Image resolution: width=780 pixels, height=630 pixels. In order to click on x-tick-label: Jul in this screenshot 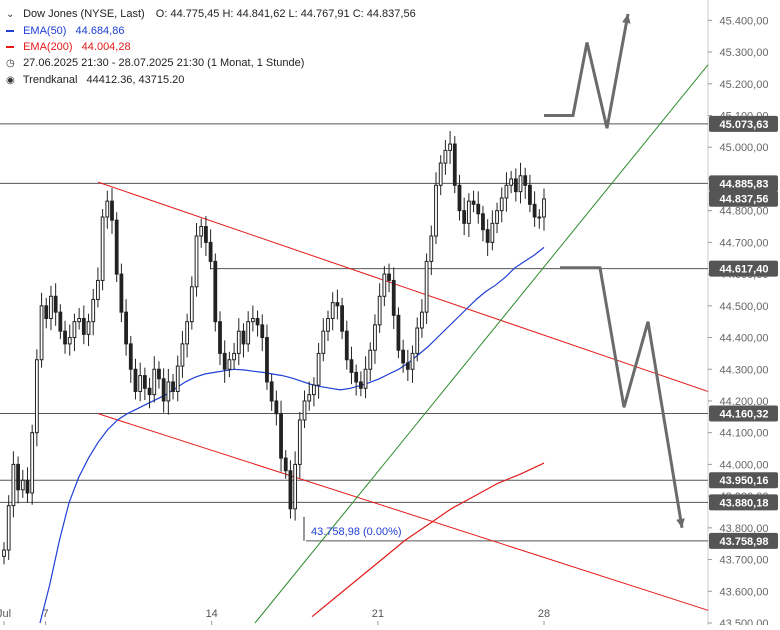, I will do `click(5, 614)`.